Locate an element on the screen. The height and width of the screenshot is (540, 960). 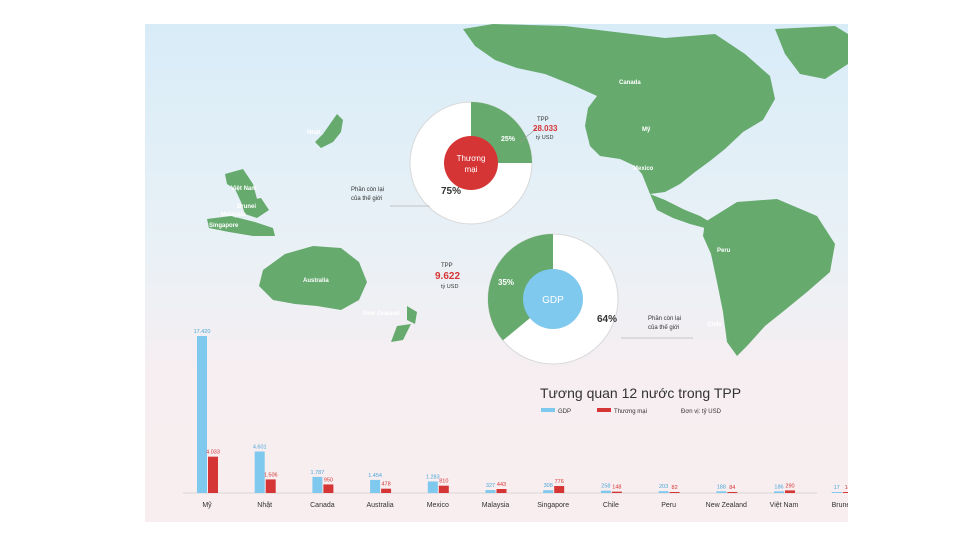
legend-gdp-swatch is located at coordinates (548, 410).